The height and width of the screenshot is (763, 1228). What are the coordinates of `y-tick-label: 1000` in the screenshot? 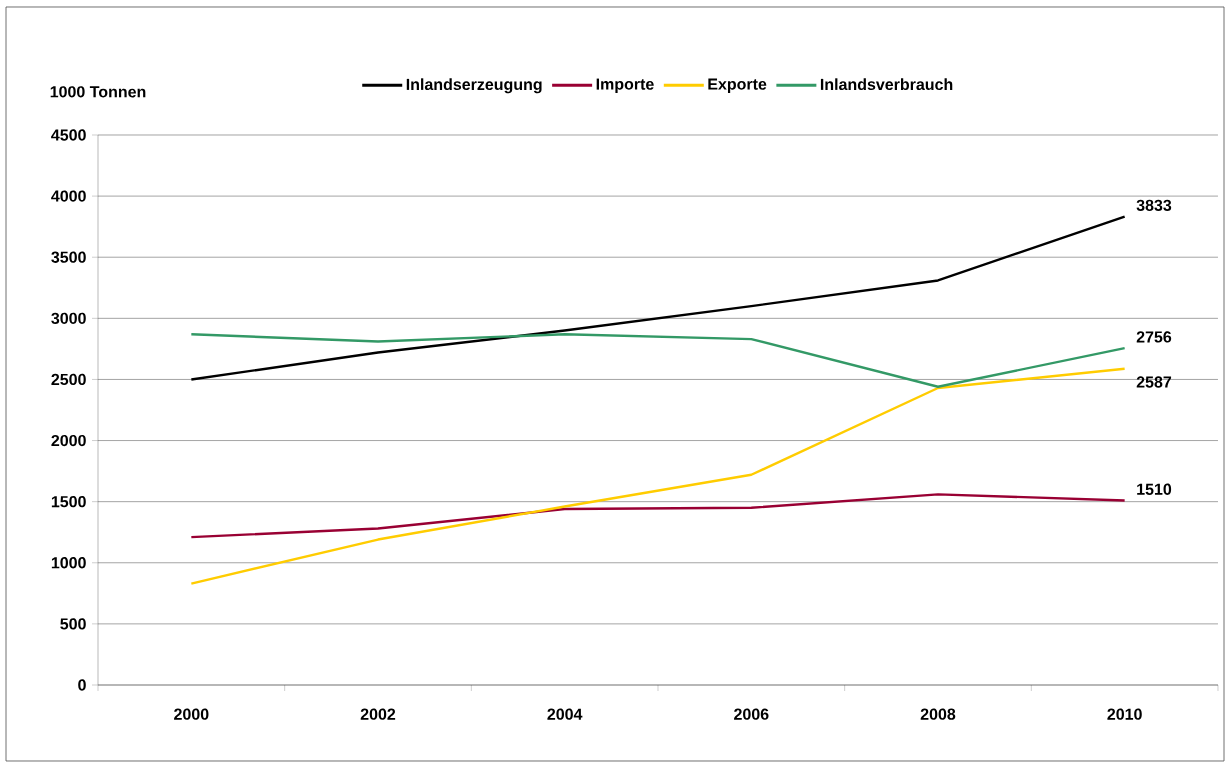 It's located at (68, 563).